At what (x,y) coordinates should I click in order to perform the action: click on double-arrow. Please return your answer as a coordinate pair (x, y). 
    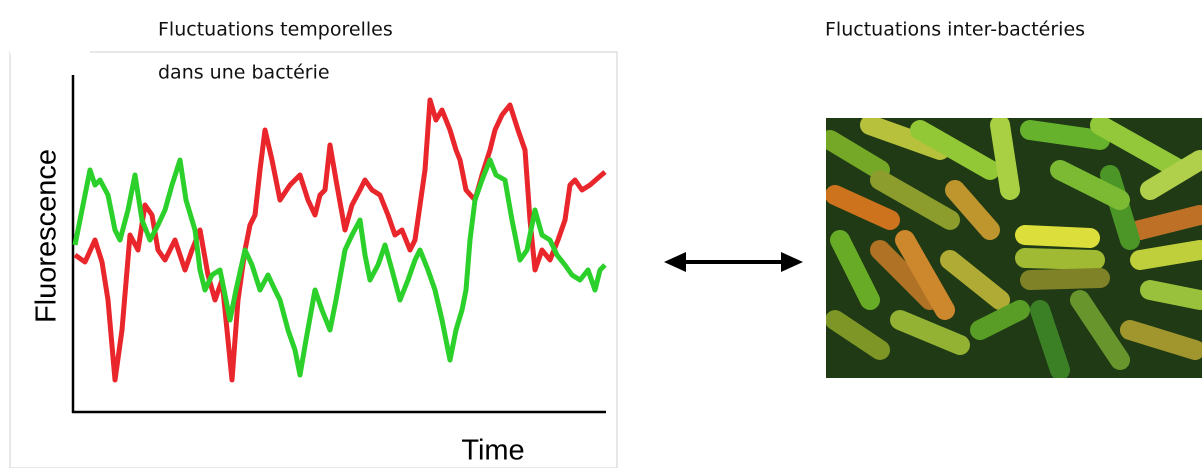
    Looking at the image, I should click on (733, 262).